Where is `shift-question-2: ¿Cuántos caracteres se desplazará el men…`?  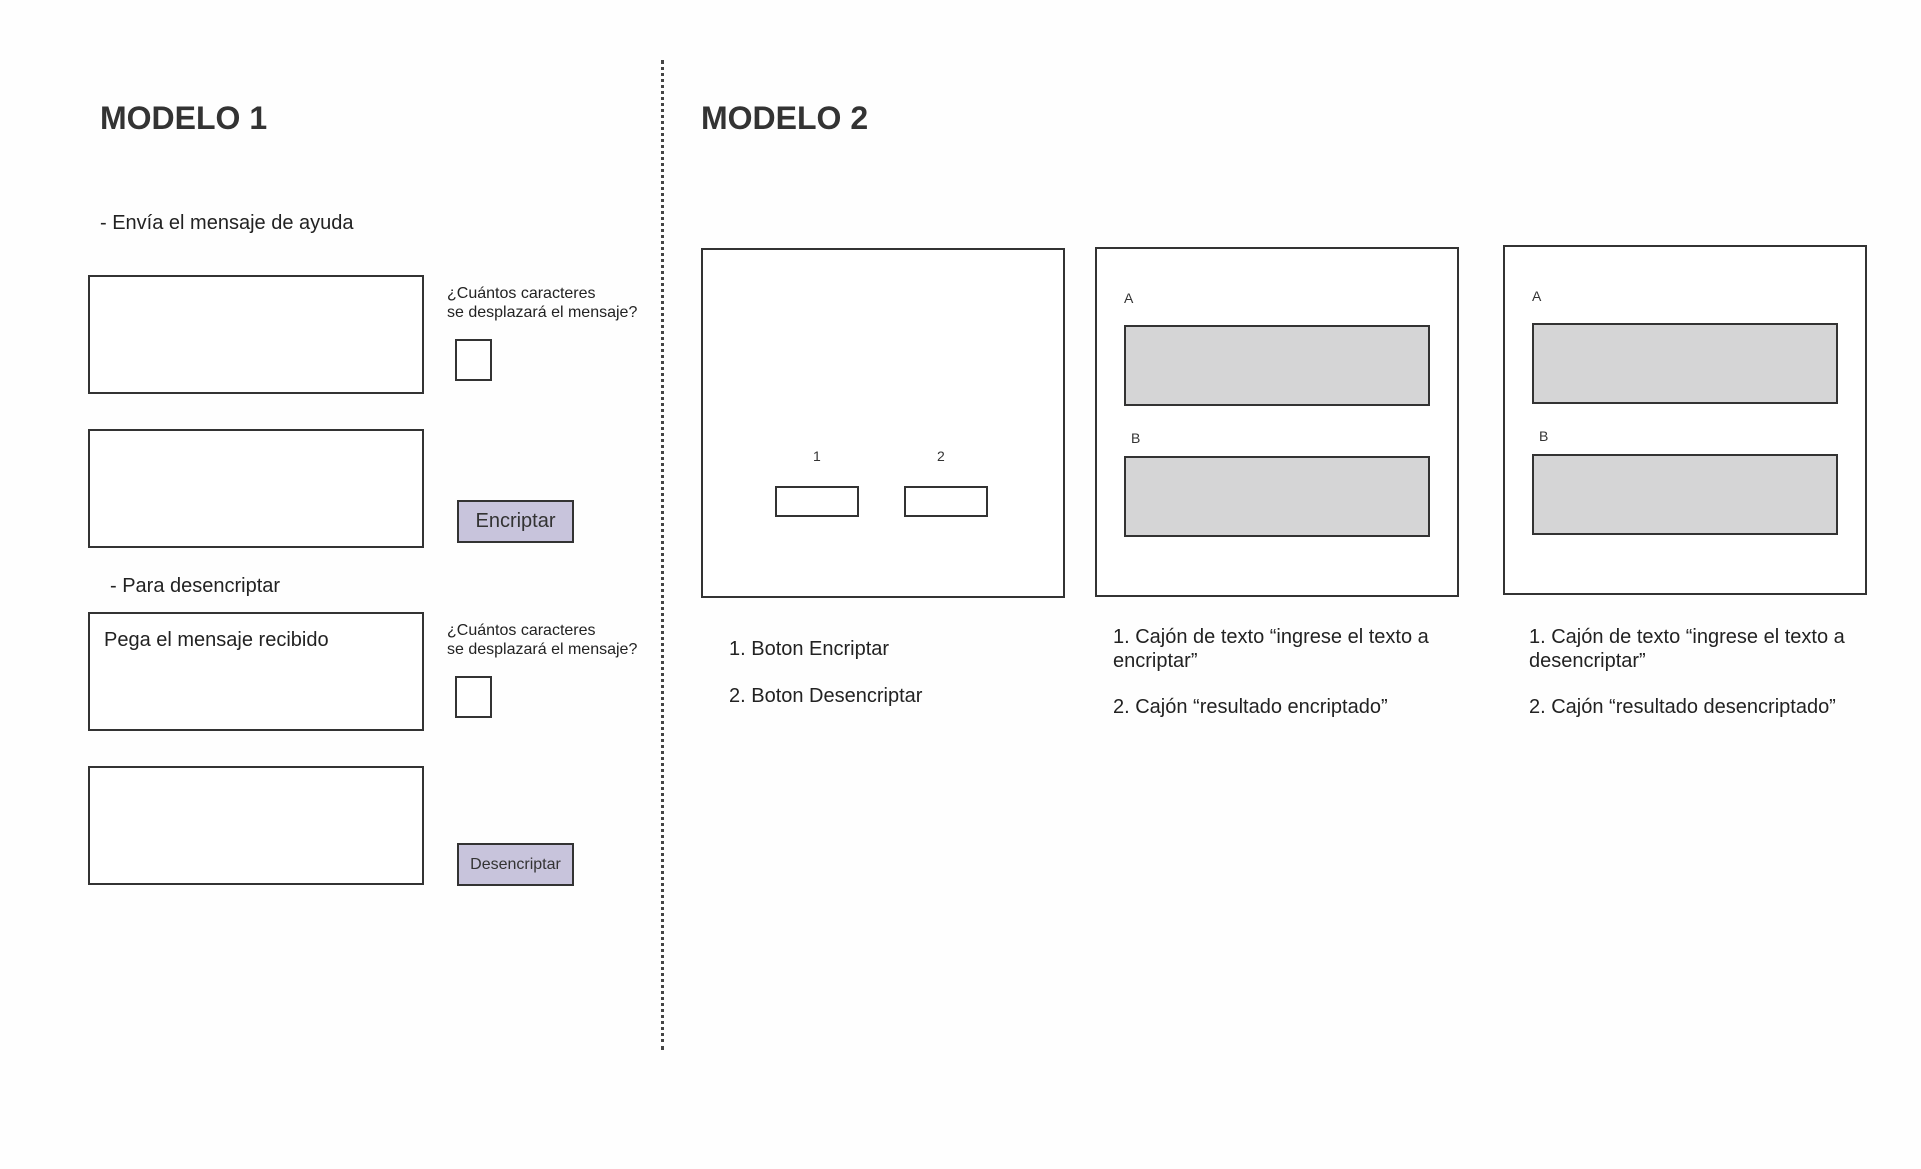 shift-question-2: ¿Cuántos caracteres se desplazará el men… is located at coordinates (542, 640).